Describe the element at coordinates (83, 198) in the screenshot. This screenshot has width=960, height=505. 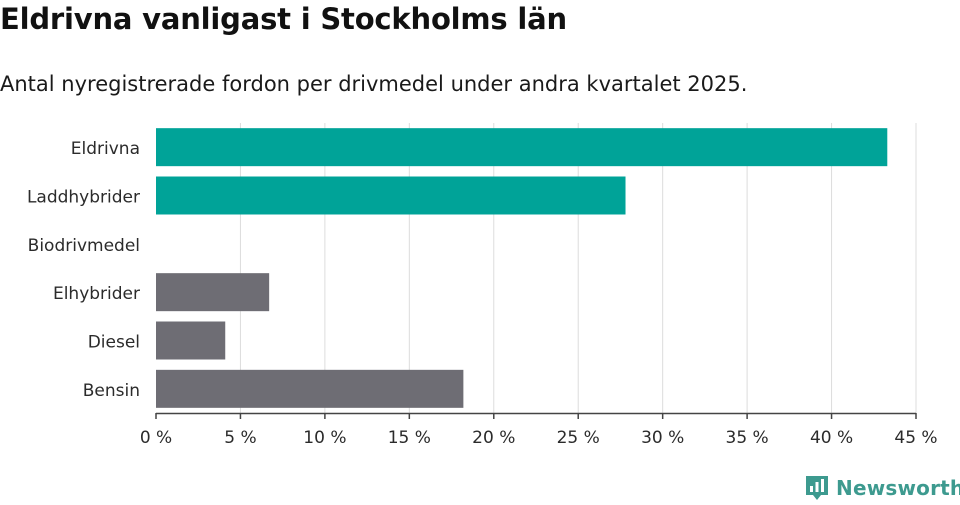
I see `category-label: Laddhybrider` at that location.